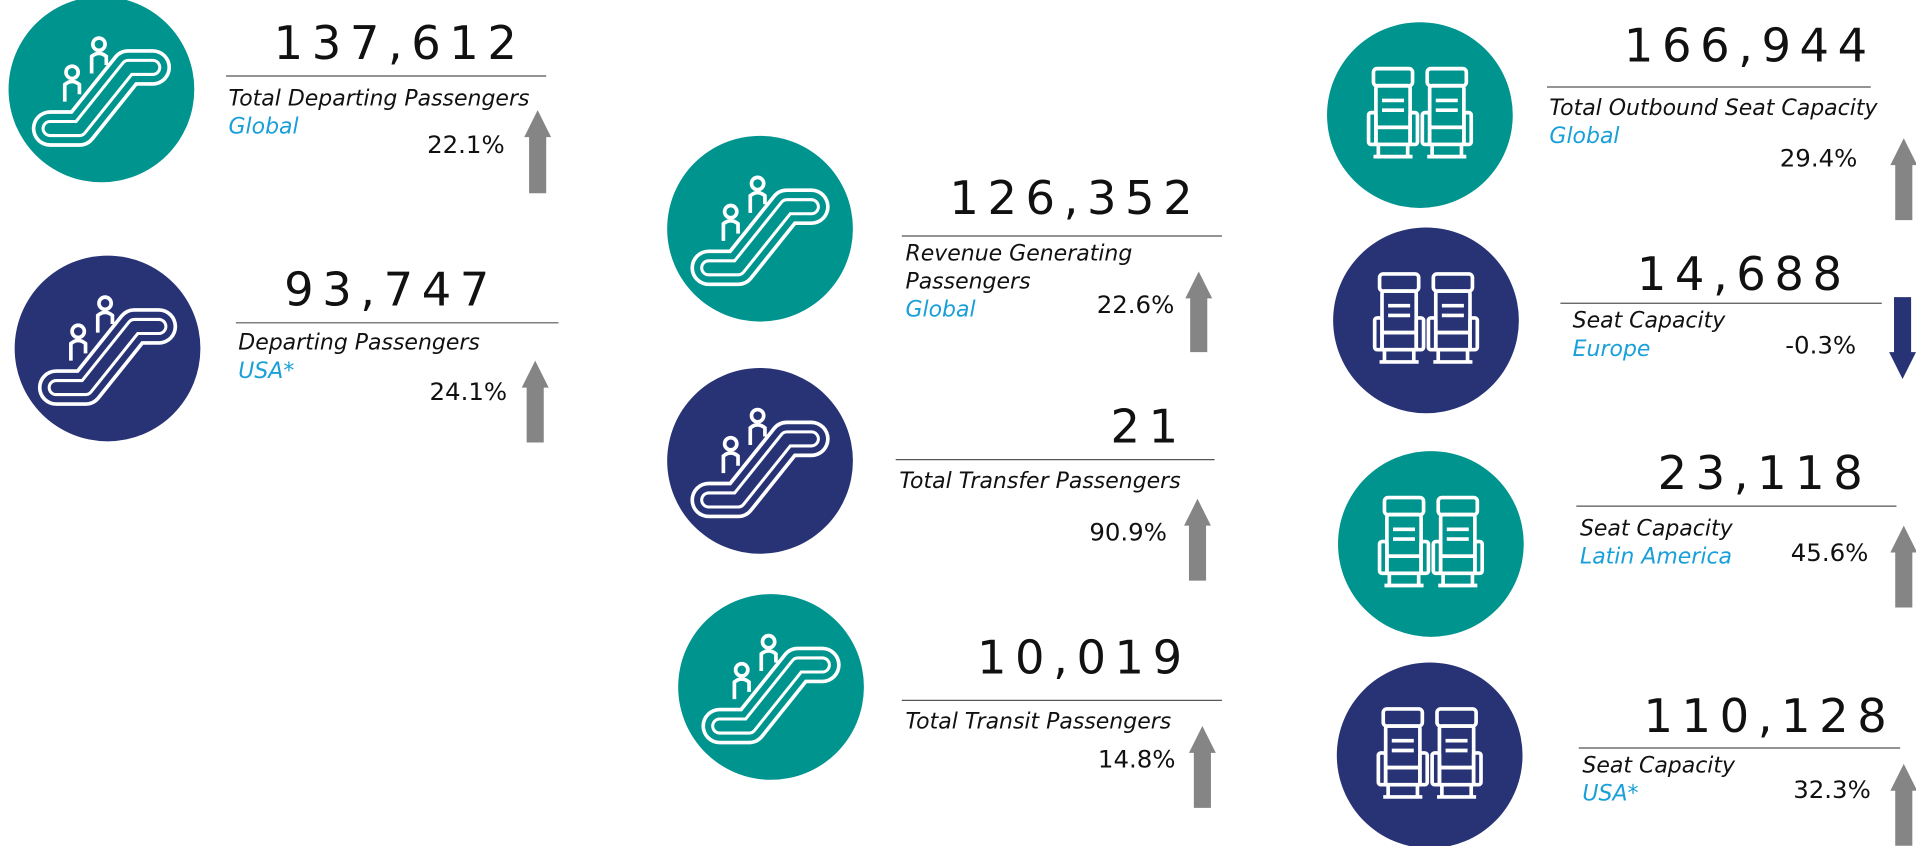  I want to click on kpi-change: -0.3%, so click(1820, 344).